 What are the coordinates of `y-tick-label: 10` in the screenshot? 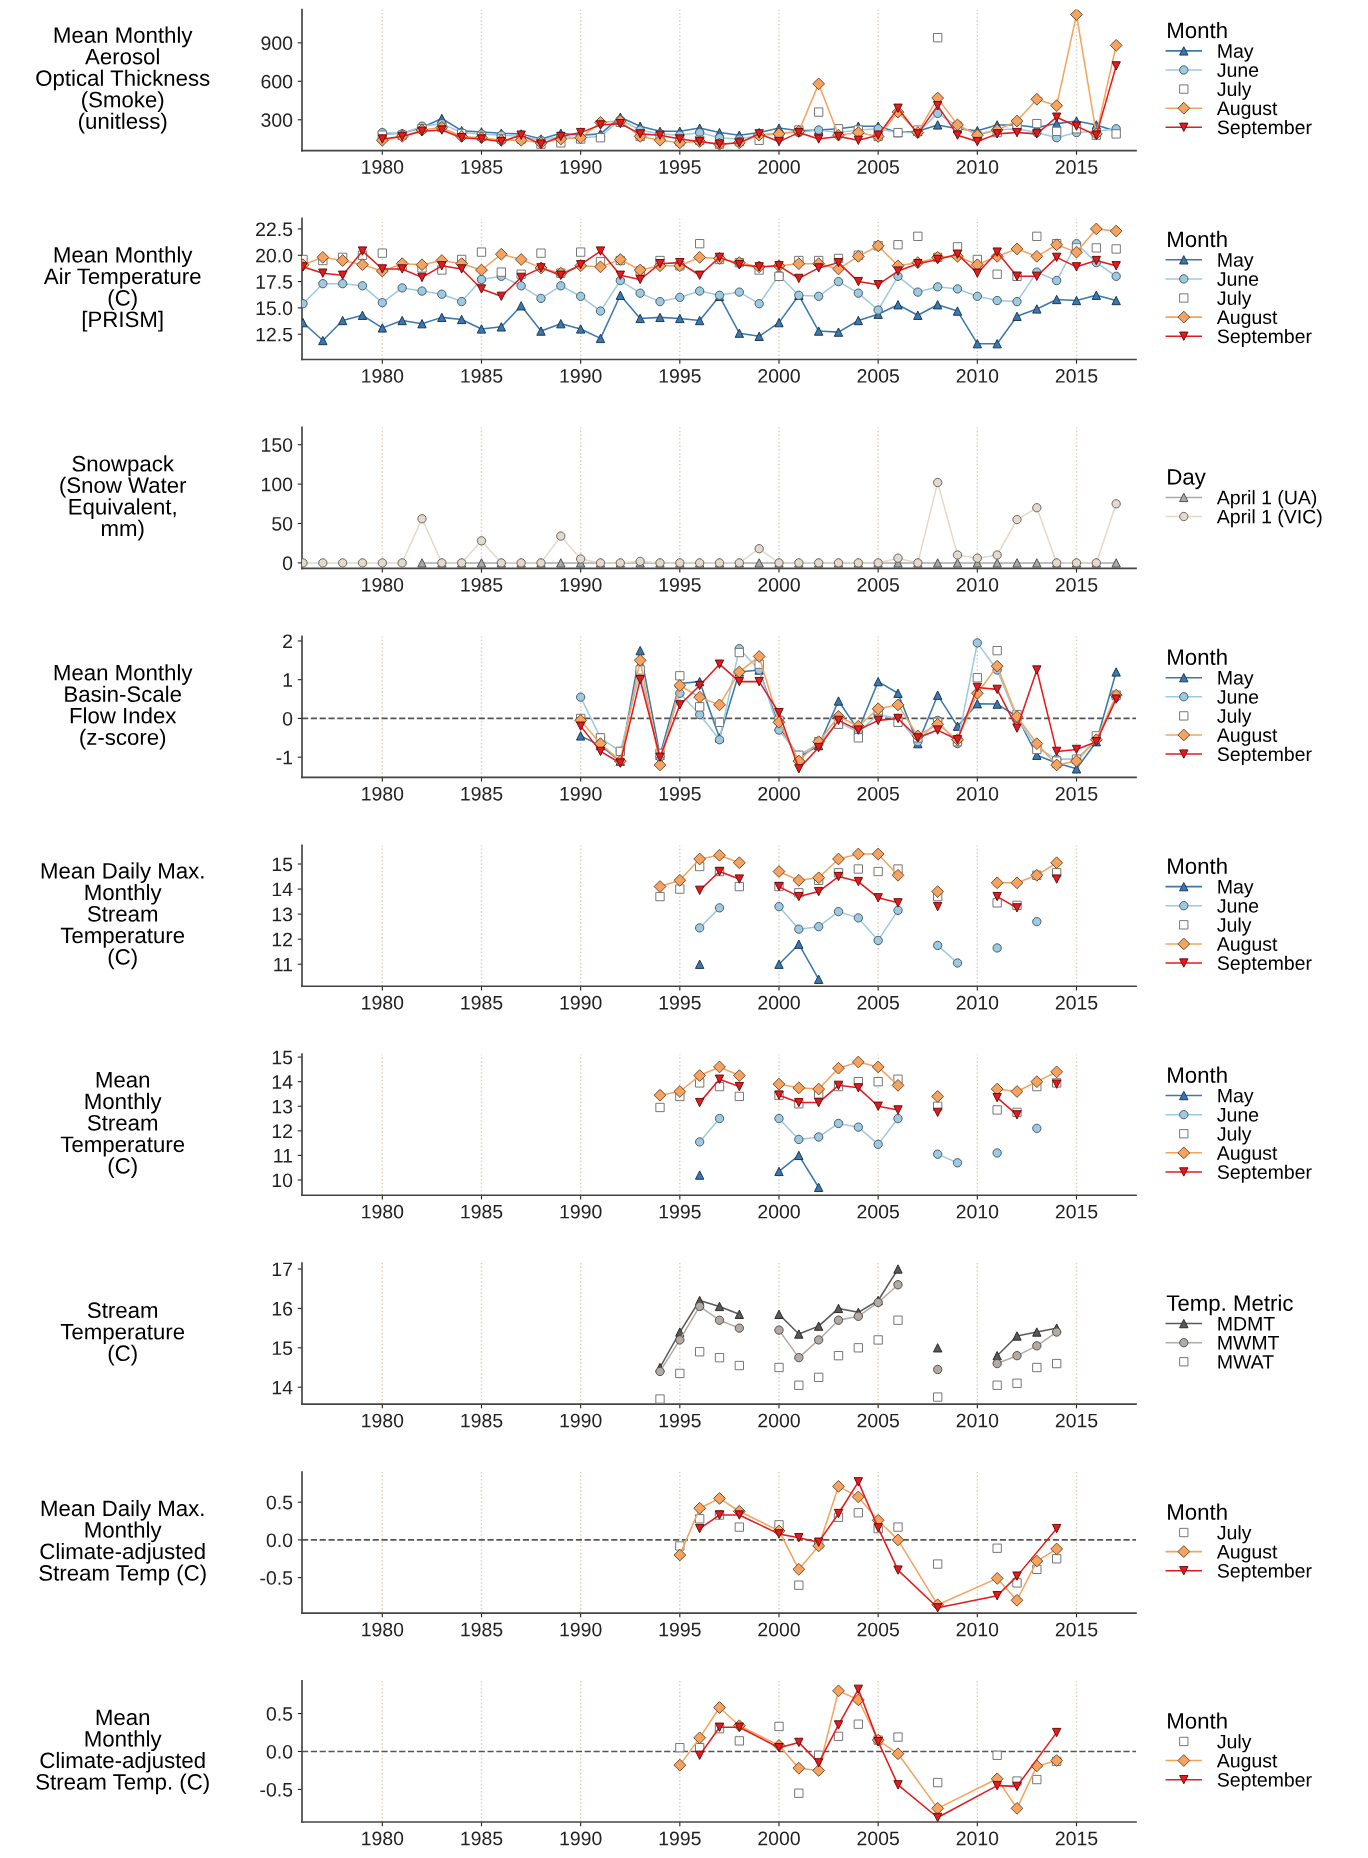 It's located at (282, 1180).